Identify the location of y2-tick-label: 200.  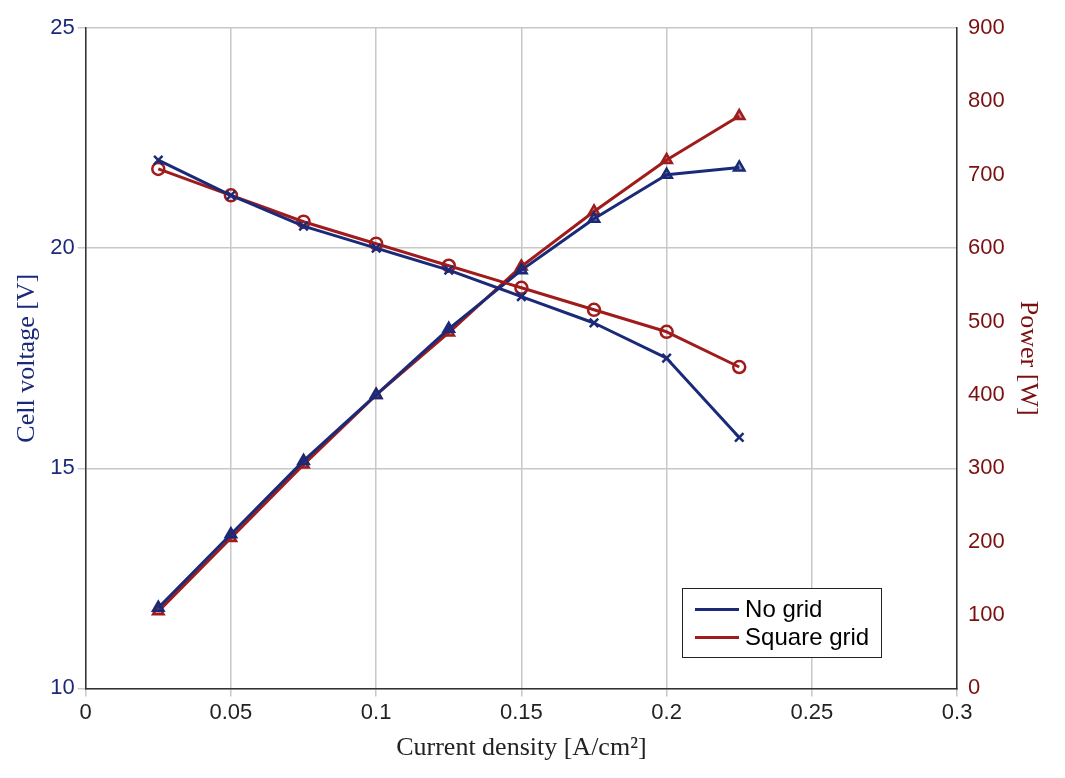
(986, 540).